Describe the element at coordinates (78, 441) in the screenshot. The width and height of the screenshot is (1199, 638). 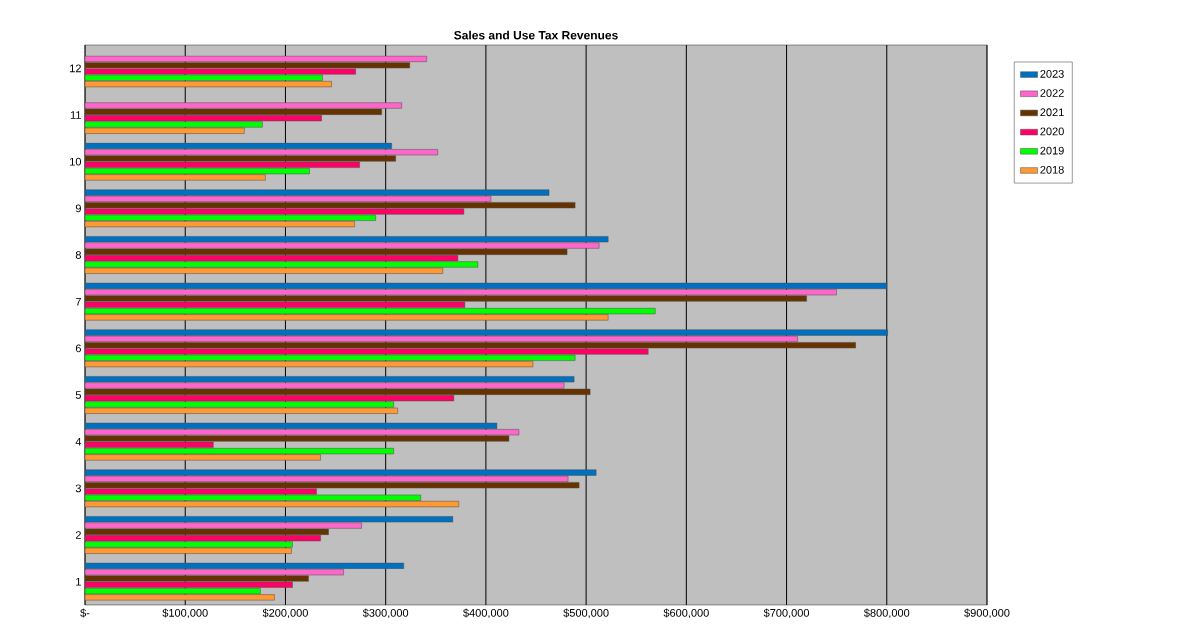
I see `y-tick-label: 4` at that location.